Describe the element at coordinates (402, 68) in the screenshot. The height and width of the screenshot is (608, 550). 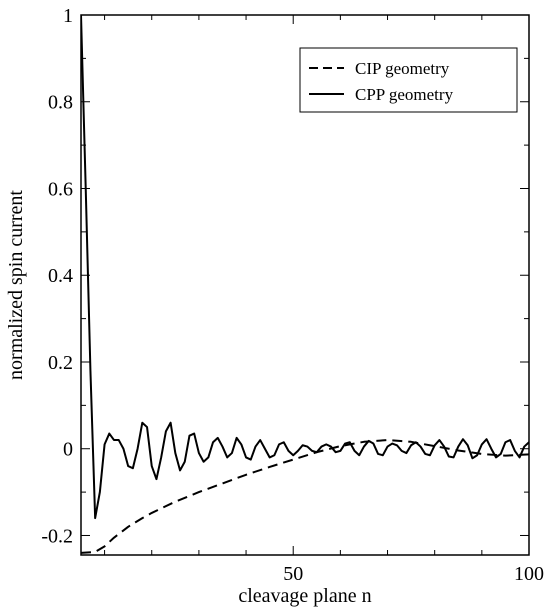
I see `legend-label-cip: CIP geometry` at that location.